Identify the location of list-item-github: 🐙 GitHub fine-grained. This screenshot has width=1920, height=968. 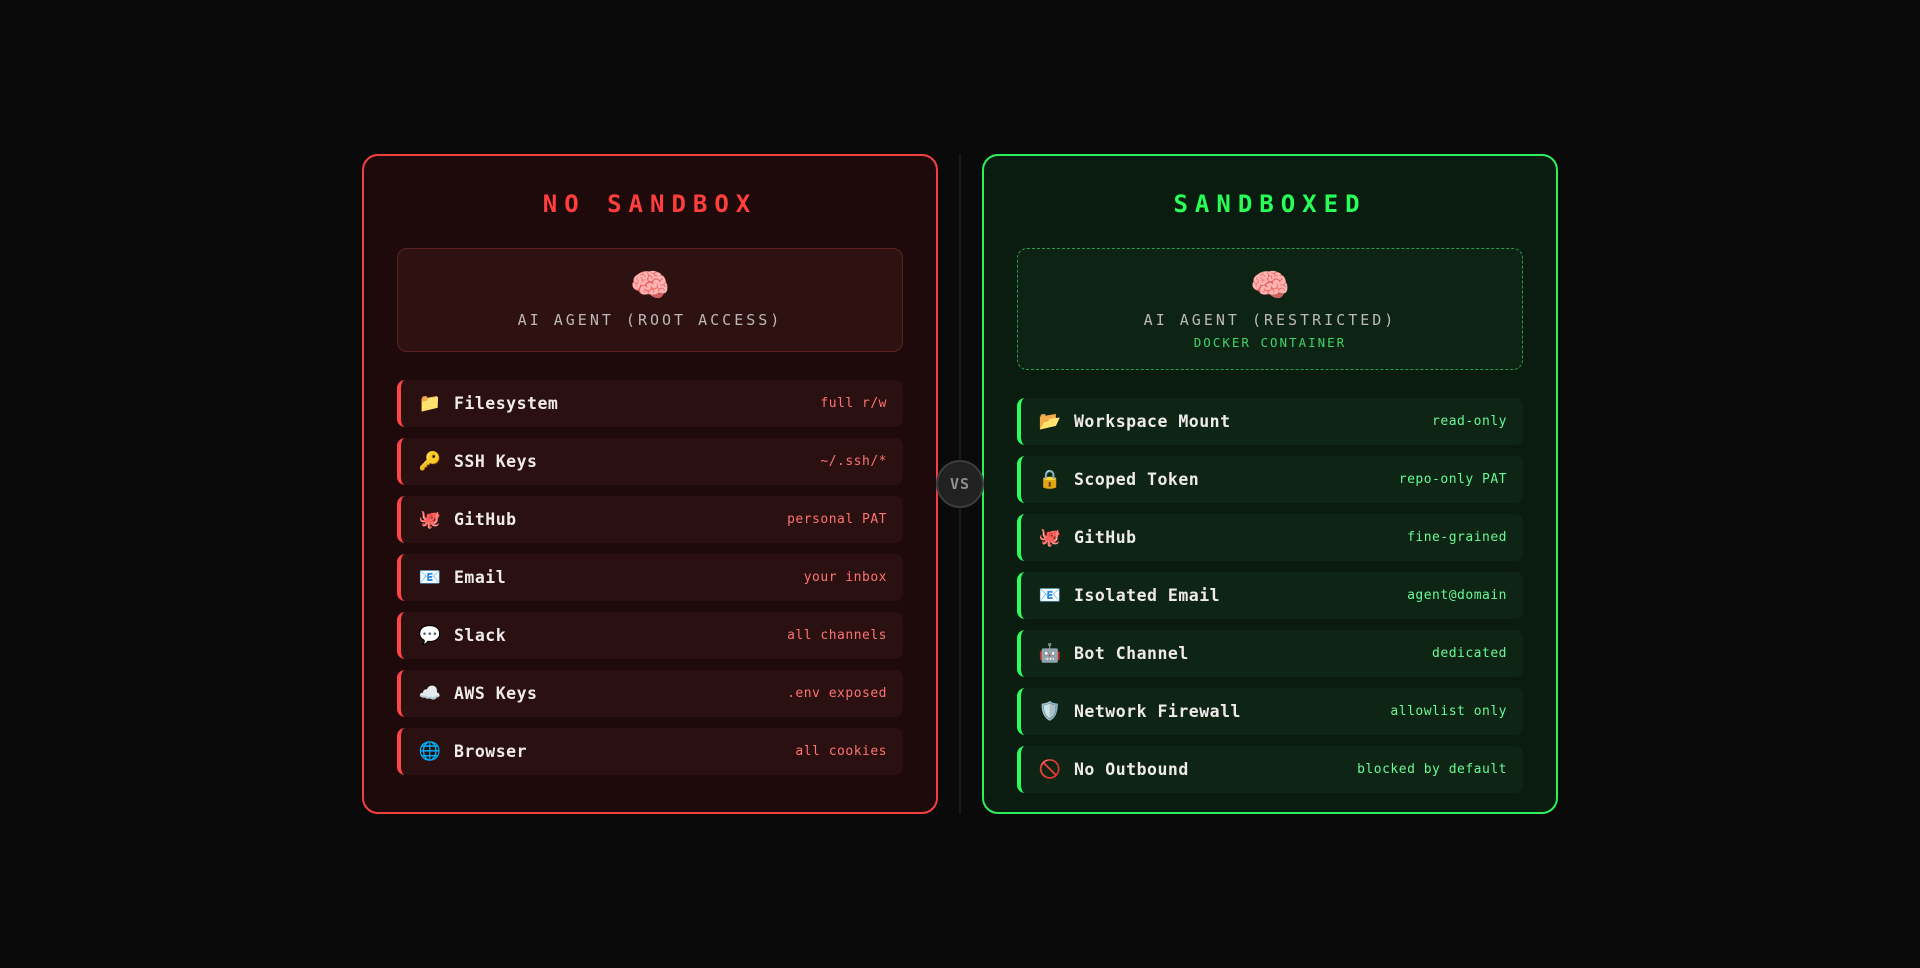
(1270, 537).